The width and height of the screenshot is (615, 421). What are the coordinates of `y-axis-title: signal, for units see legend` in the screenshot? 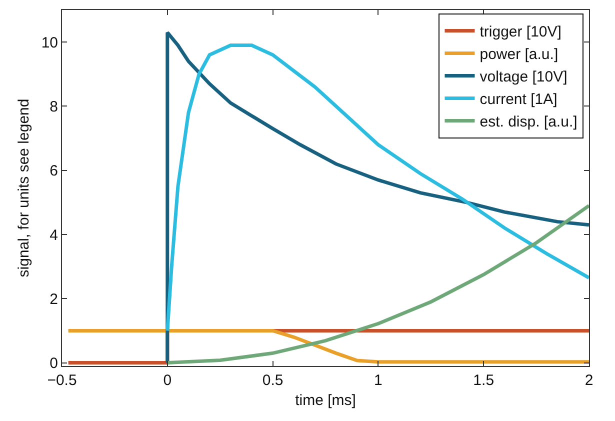 It's located at (24, 188).